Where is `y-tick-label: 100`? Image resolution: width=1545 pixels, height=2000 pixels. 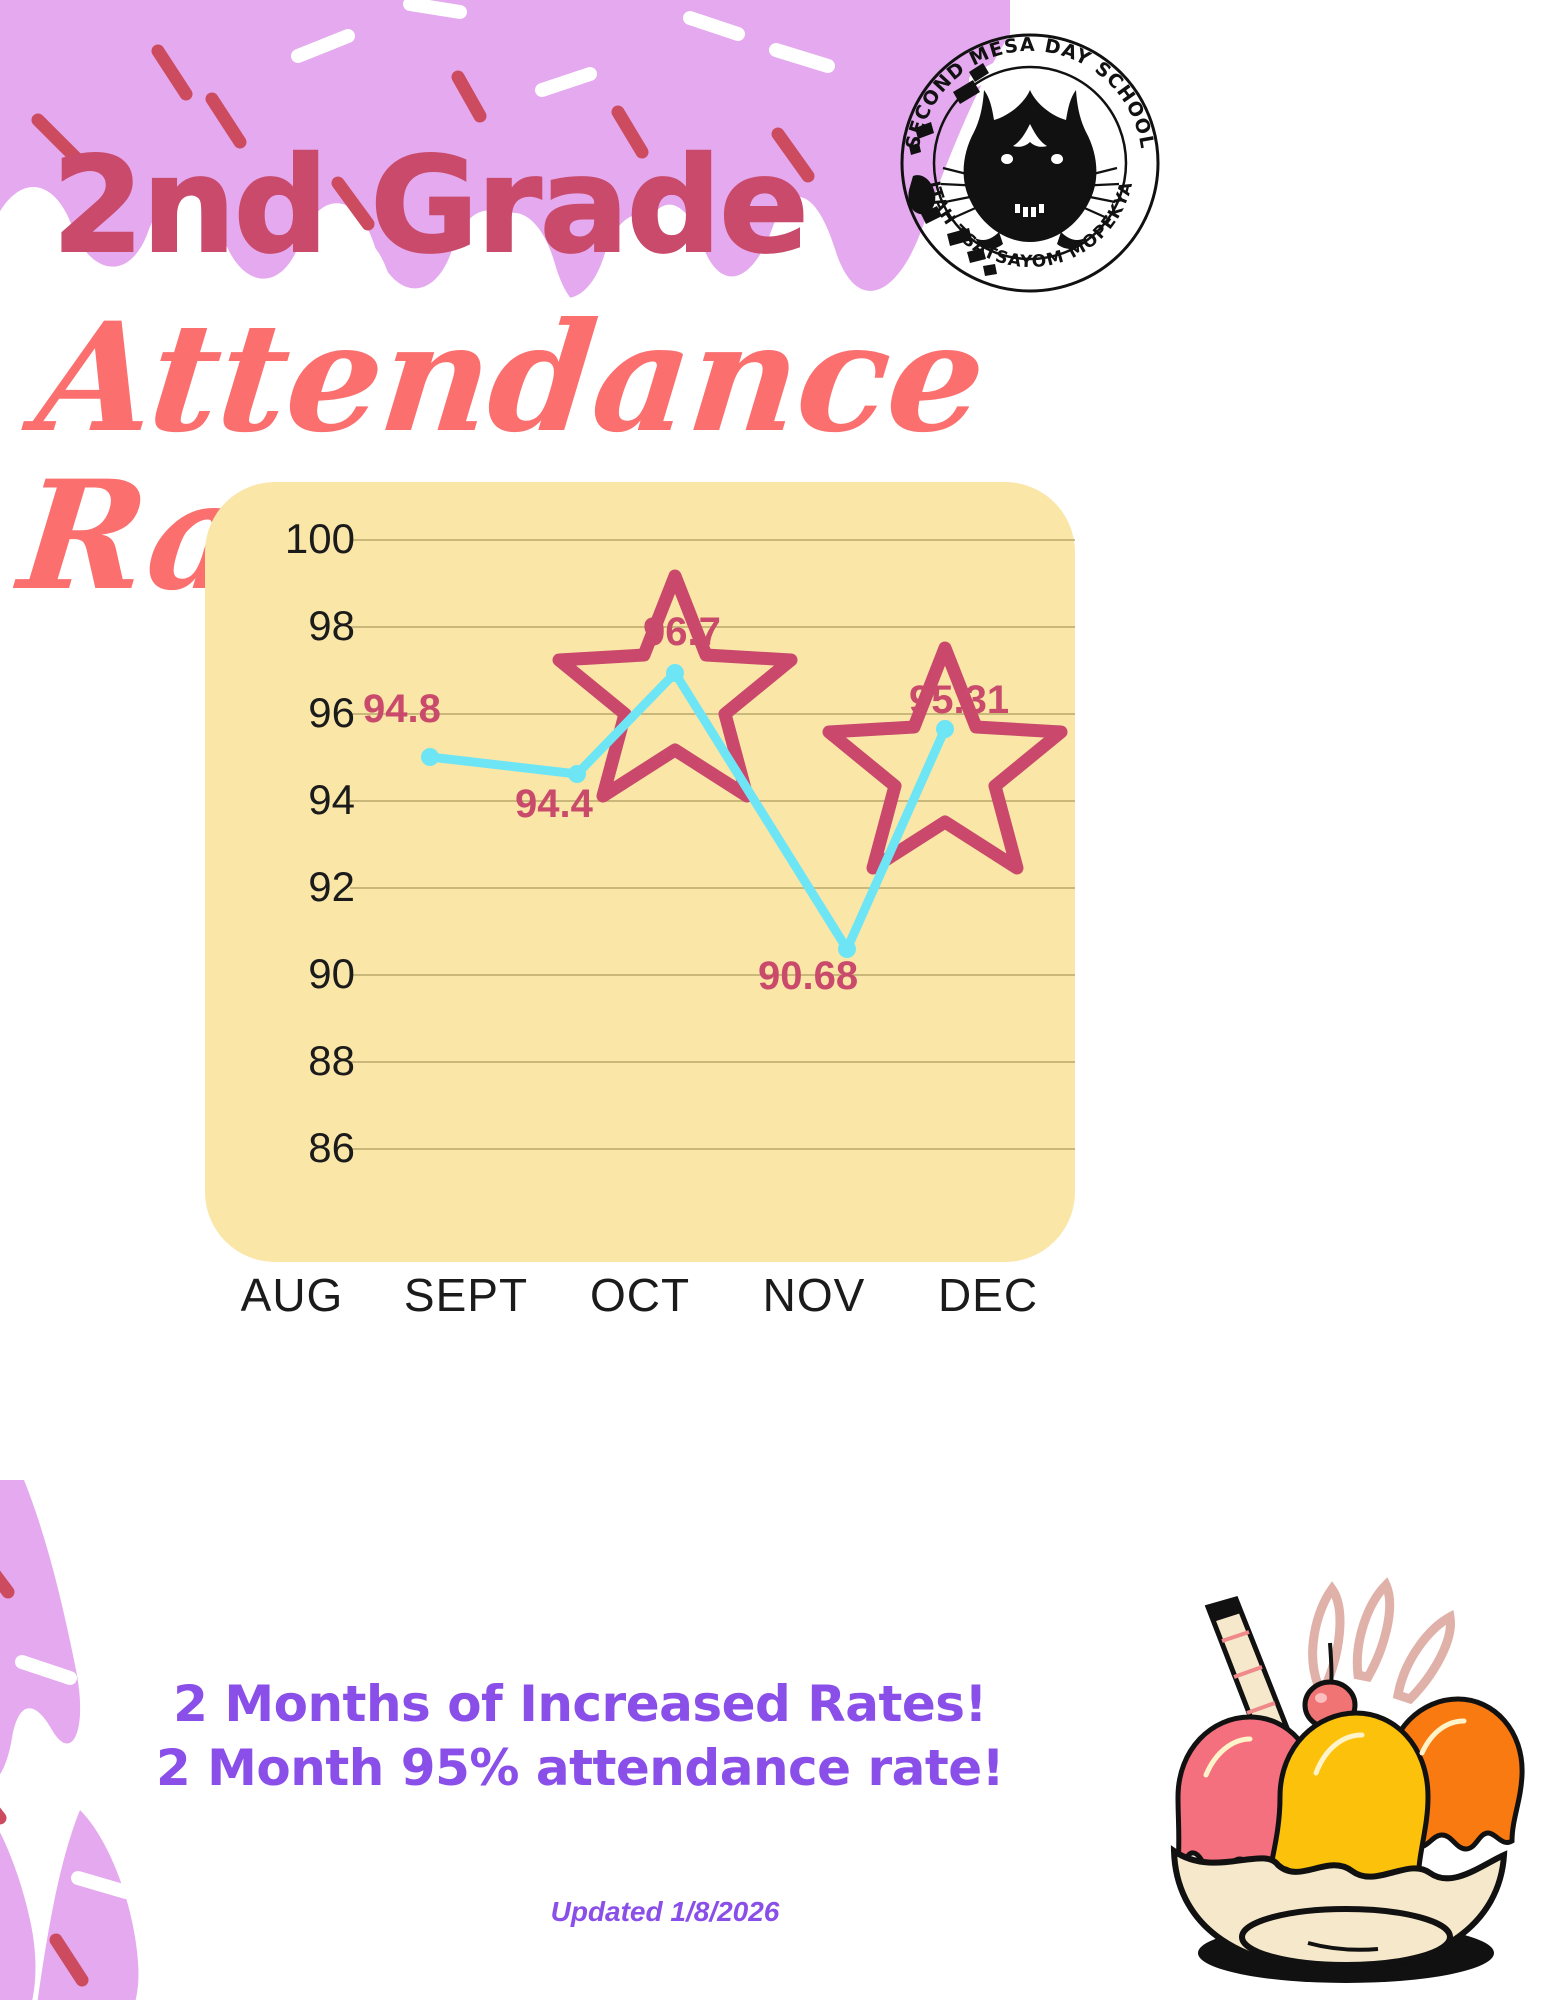 y-tick-label: 100 is located at coordinates (319, 538).